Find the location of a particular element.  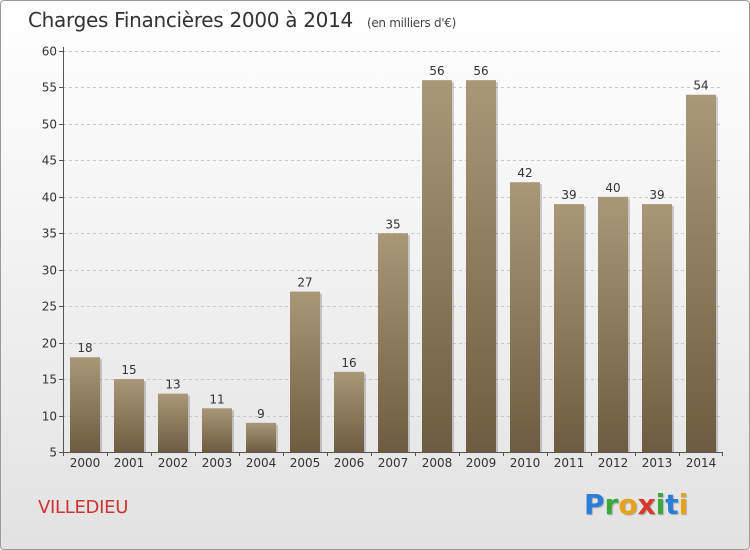

x-tick-label: 2007 is located at coordinates (393, 463).